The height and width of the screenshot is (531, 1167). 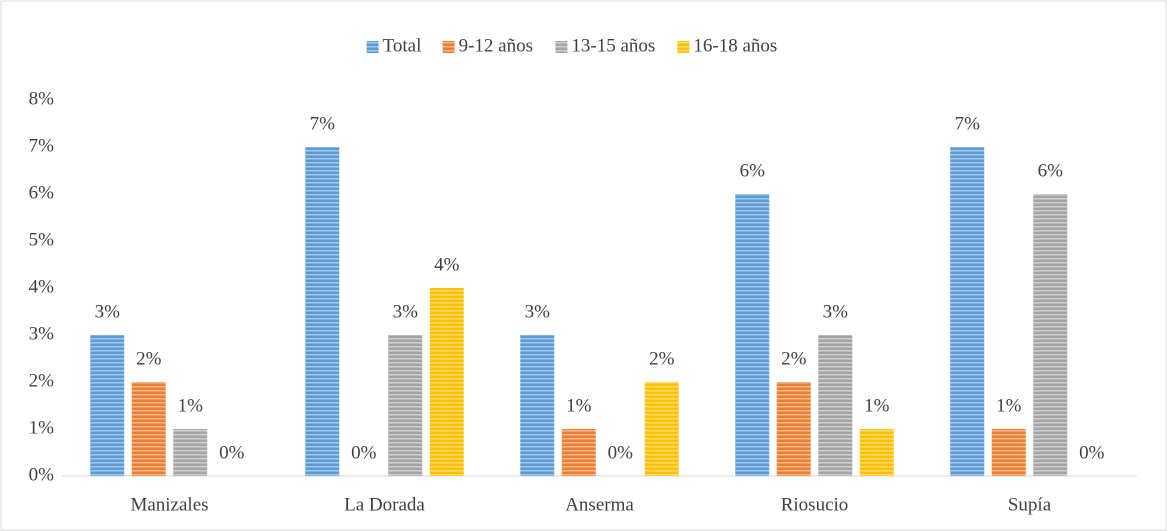 What do you see at coordinates (735, 45) in the screenshot?
I see `legend-label: 16-18 años` at bounding box center [735, 45].